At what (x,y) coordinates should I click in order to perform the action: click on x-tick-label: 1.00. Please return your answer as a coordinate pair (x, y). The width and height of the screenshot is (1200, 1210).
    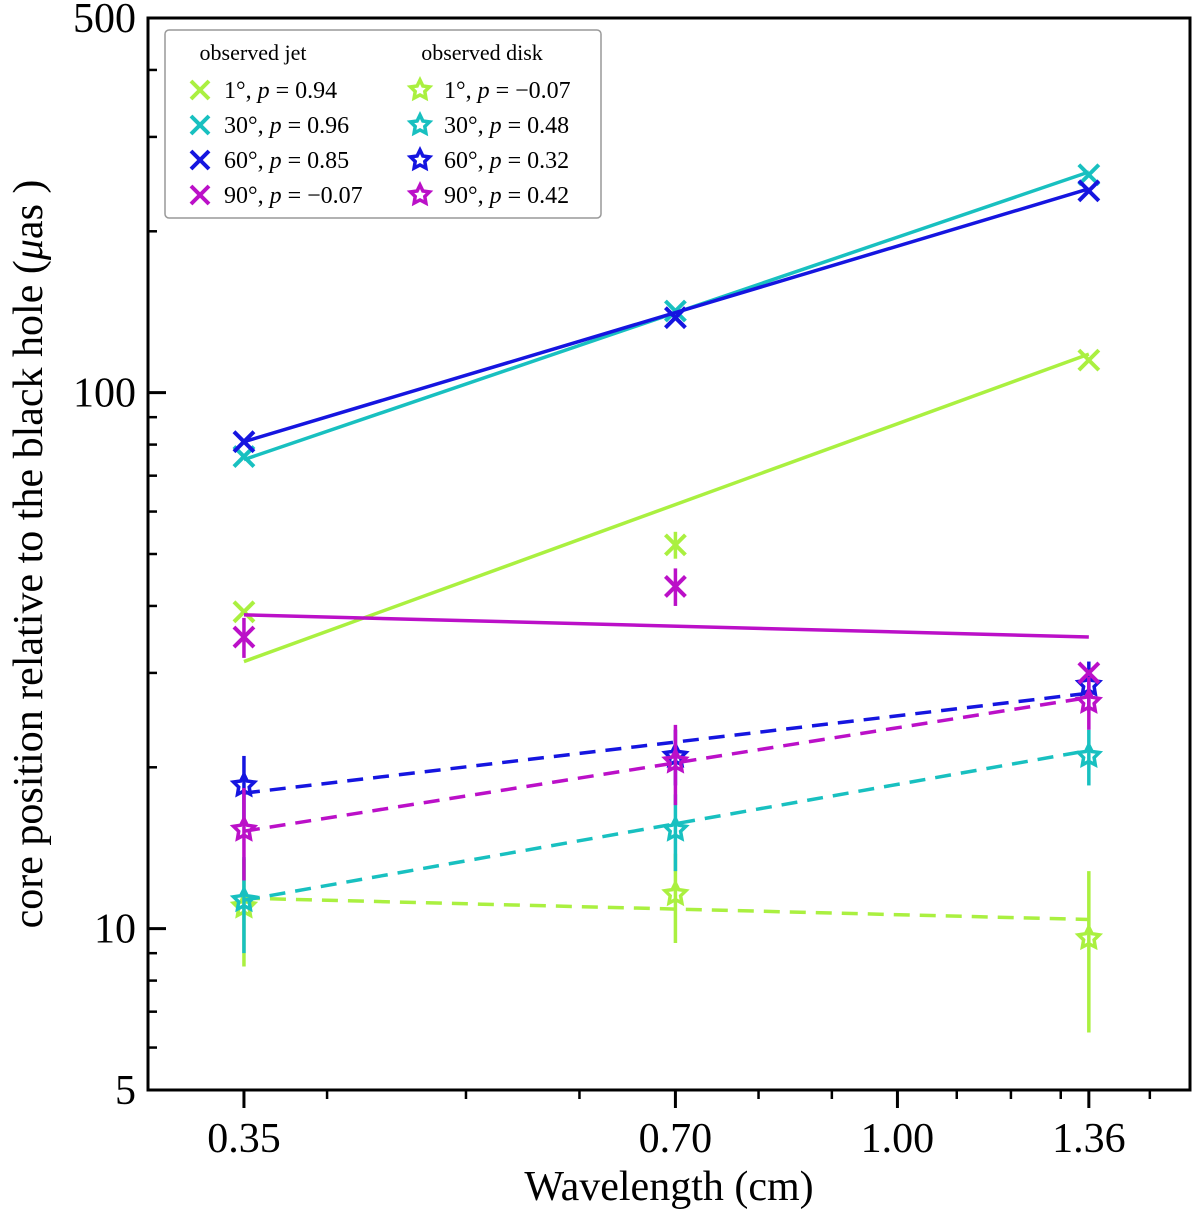
    Looking at the image, I should click on (898, 1139).